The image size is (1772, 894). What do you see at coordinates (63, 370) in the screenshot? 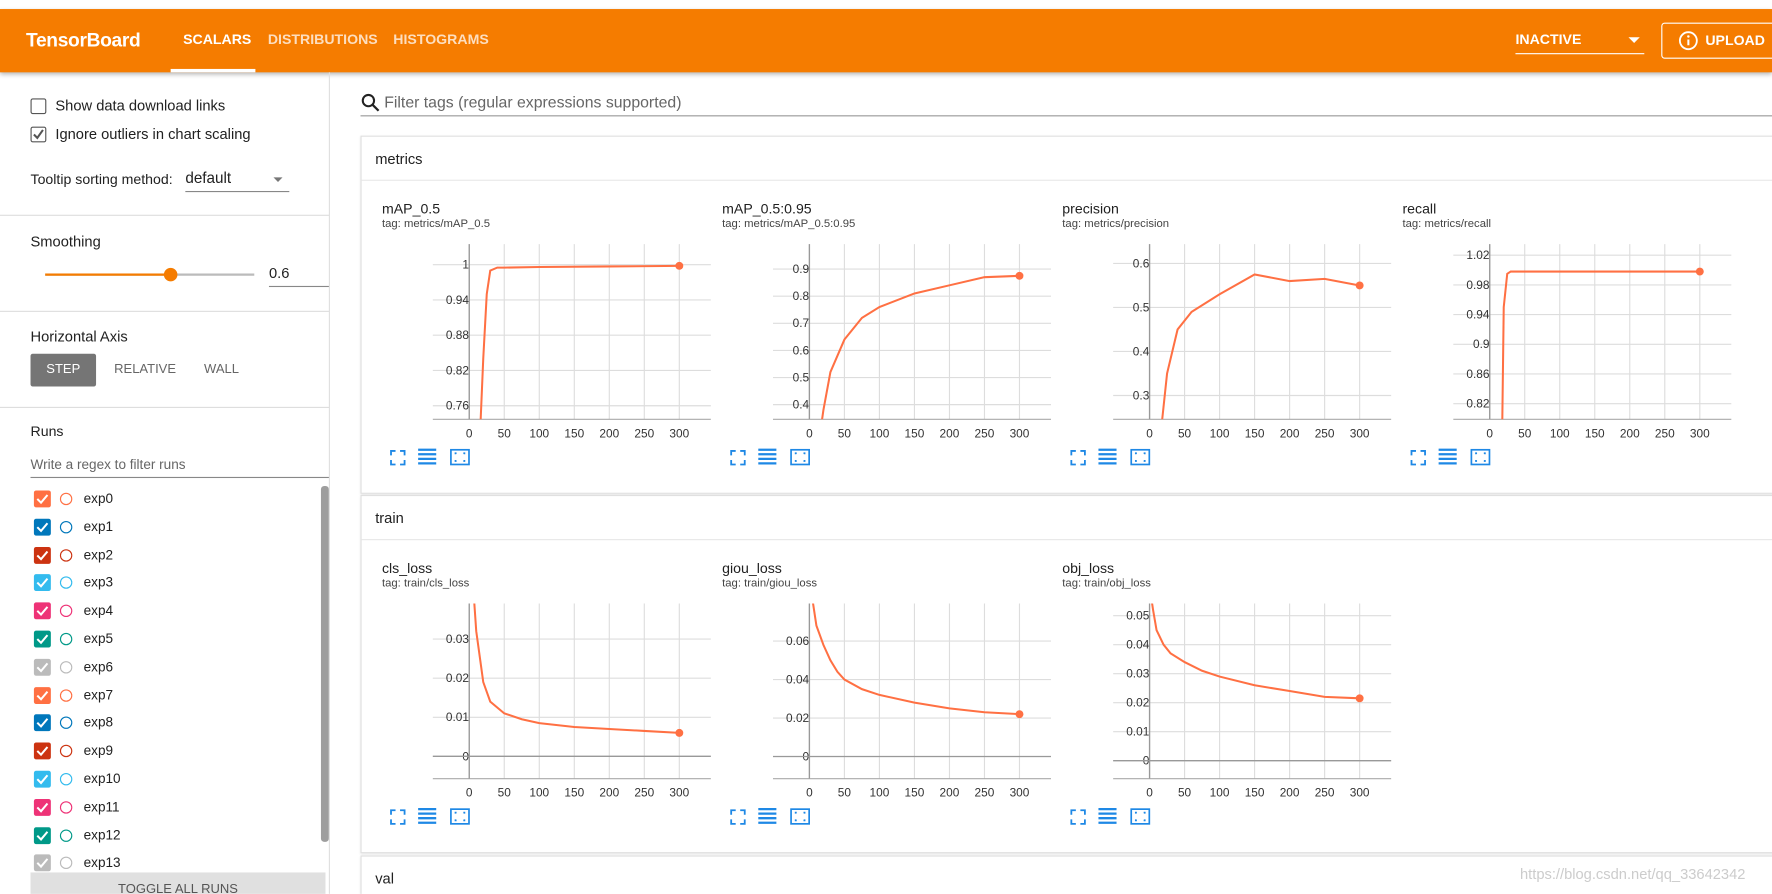
I see `axis-option: STEP` at bounding box center [63, 370].